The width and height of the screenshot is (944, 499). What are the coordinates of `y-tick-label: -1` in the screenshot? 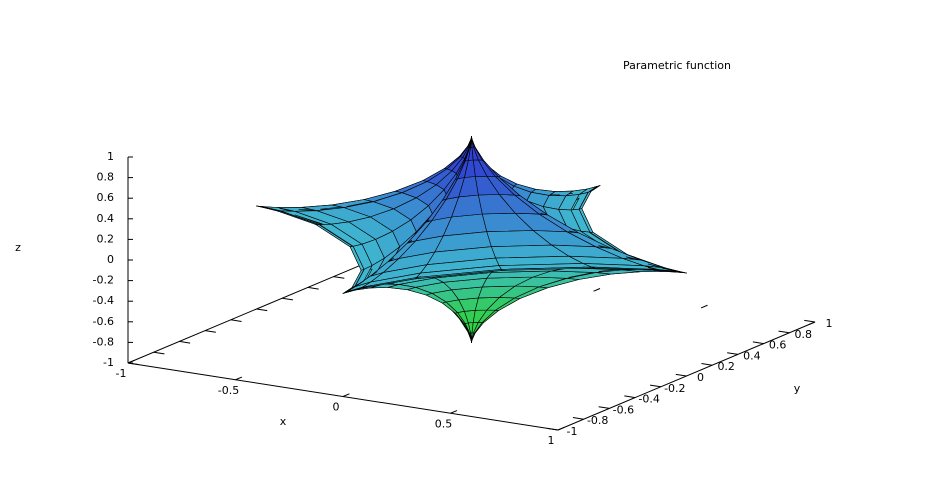 It's located at (572, 431).